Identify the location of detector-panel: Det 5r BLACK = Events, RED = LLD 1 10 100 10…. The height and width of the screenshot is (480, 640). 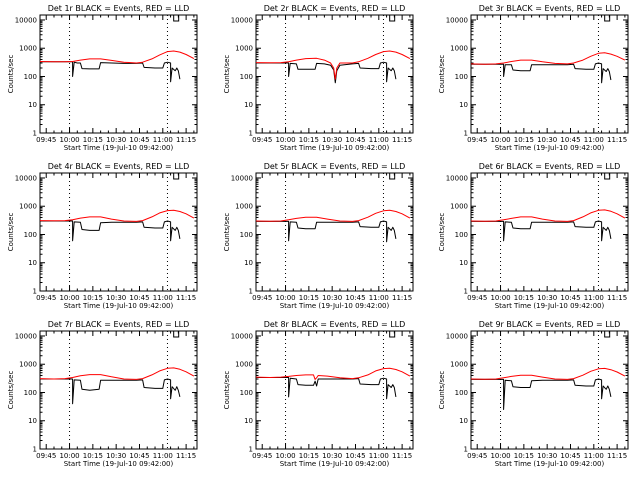
(318, 236).